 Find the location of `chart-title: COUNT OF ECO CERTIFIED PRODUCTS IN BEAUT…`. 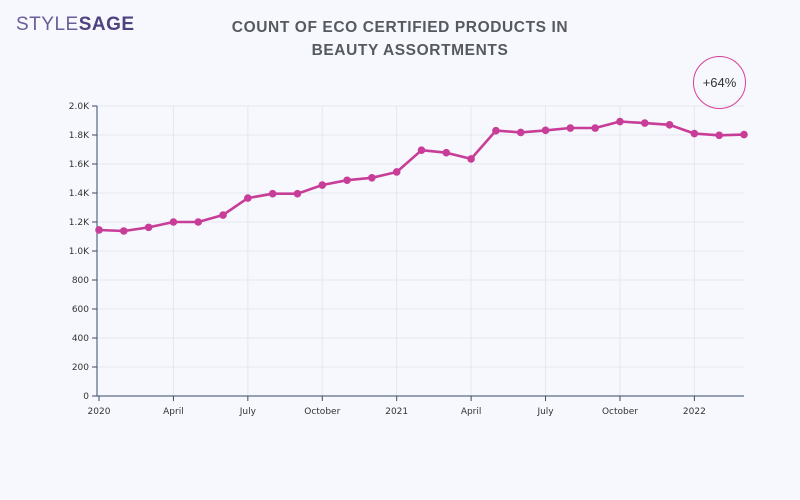

chart-title: COUNT OF ECO CERTIFIED PRODUCTS IN BEAUT… is located at coordinates (400, 39).